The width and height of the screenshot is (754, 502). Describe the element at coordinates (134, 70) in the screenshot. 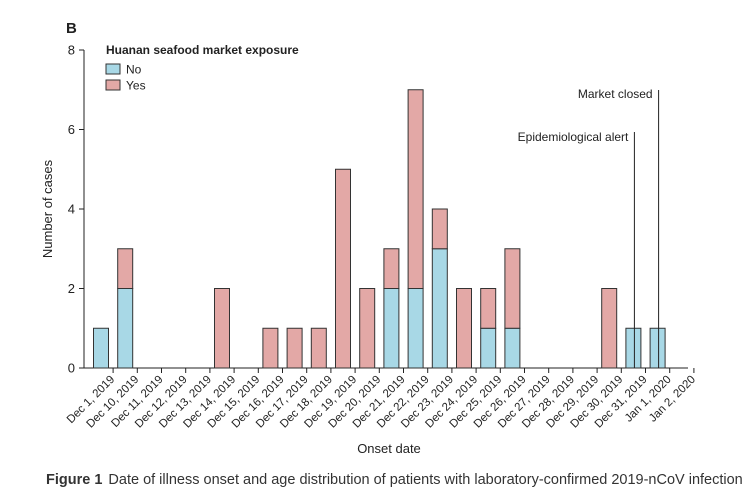

I see `legend-label-no: No` at that location.